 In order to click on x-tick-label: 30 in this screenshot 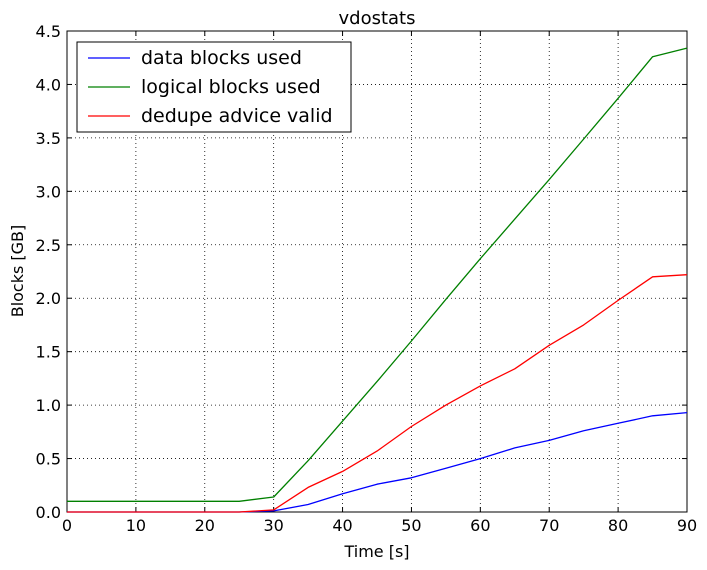, I will do `click(273, 525)`.